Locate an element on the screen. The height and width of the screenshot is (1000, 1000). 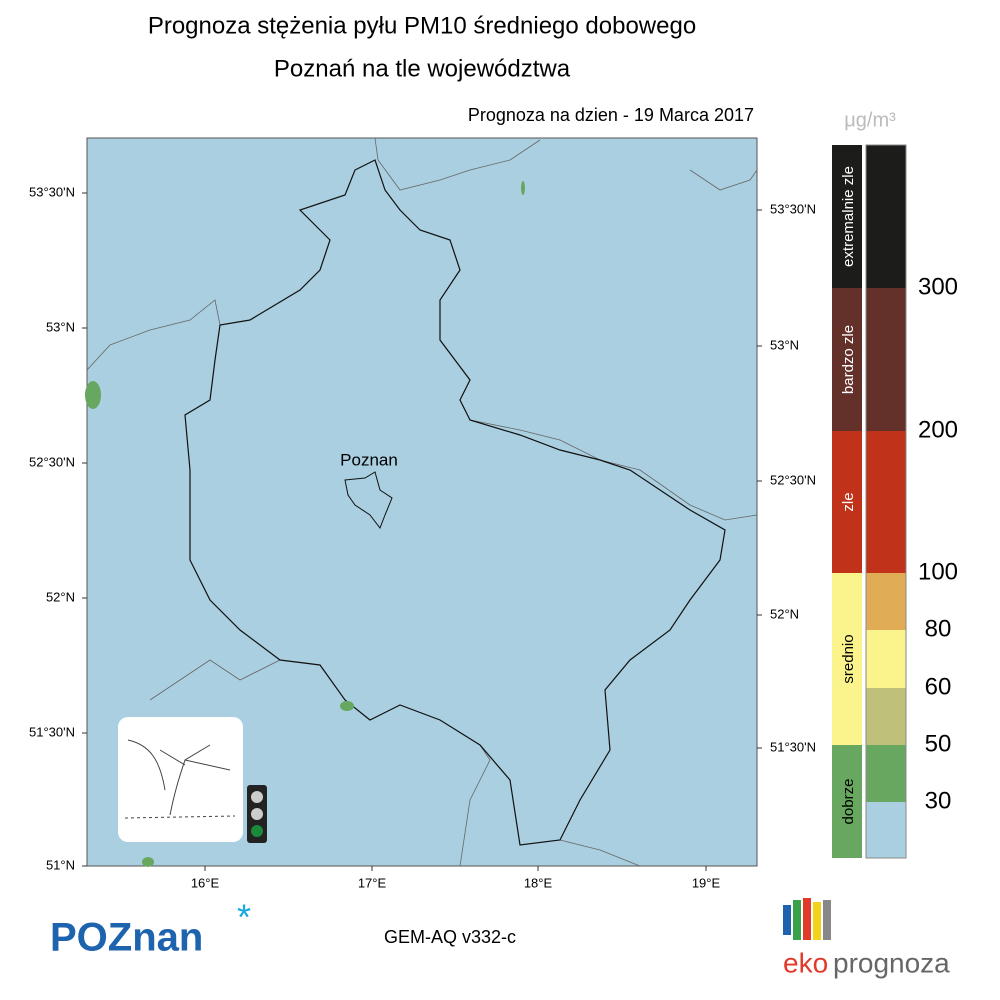
threshold-label: 30 is located at coordinates (938, 800).